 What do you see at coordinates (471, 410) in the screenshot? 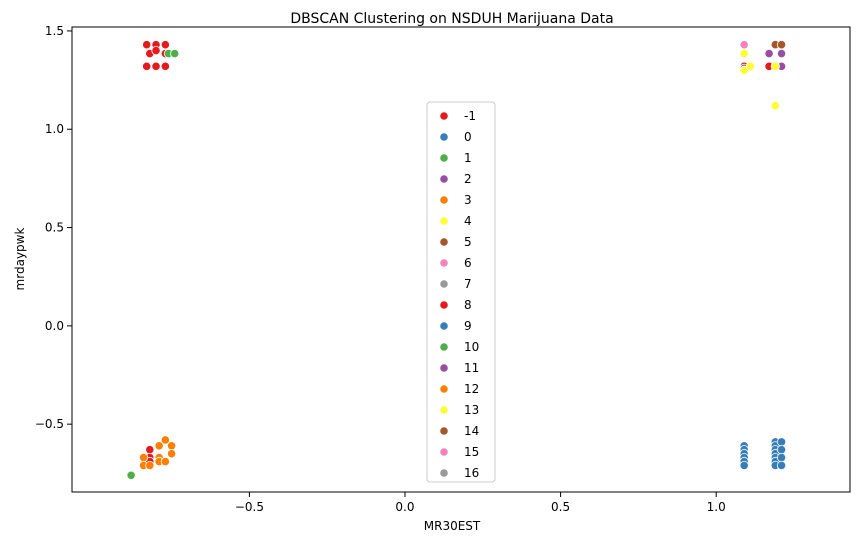
I see `legend-label-cluster-13: 13` at bounding box center [471, 410].